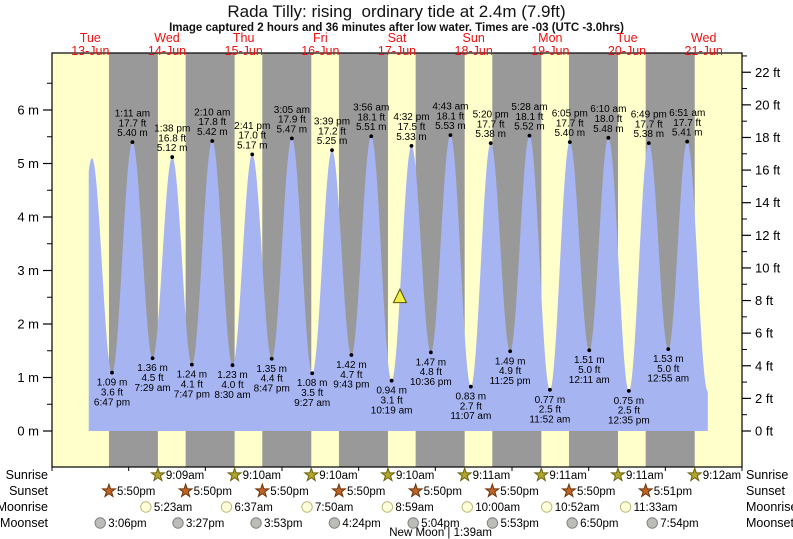 Image resolution: width=793 pixels, height=539 pixels. Describe the element at coordinates (704, 51) in the screenshot. I see `day-date-label: 21-Jun` at that location.